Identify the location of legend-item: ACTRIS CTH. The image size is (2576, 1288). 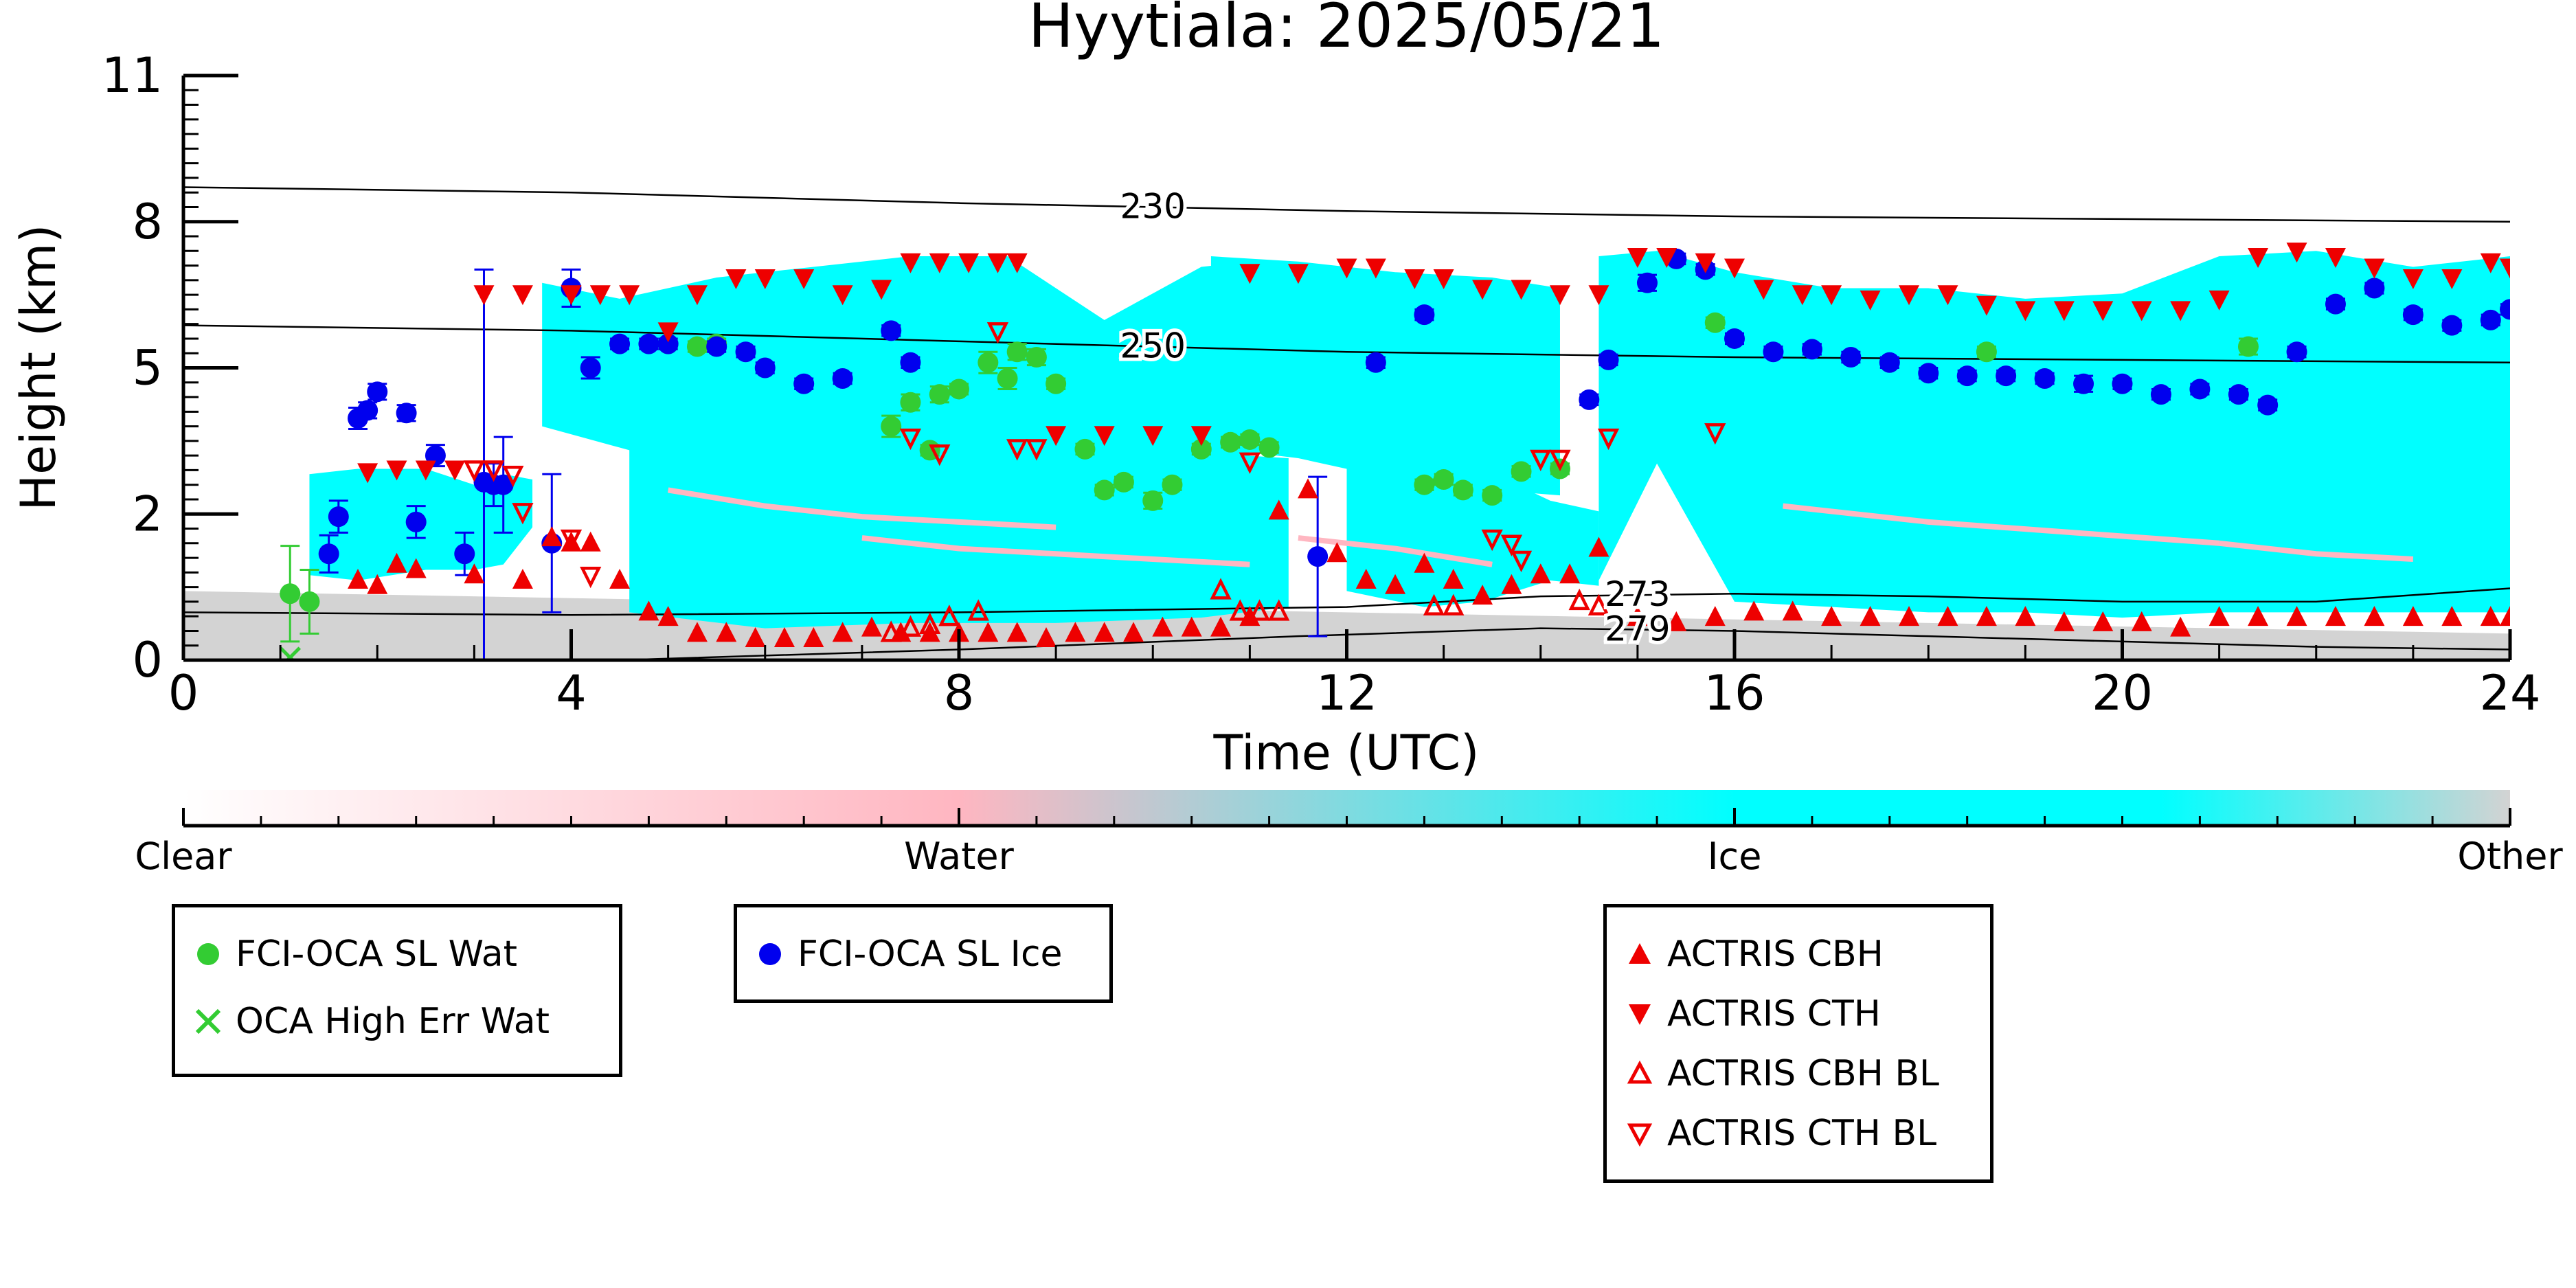
(1750, 1014).